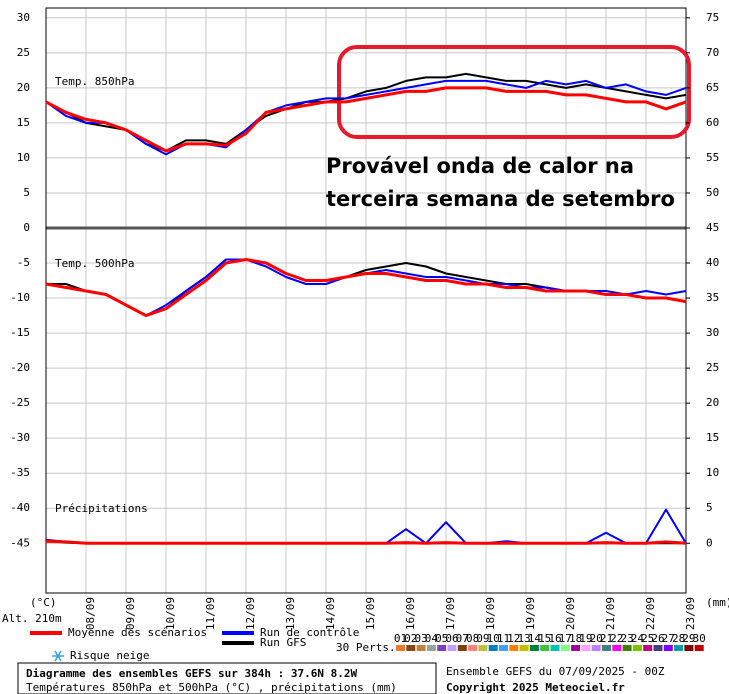  What do you see at coordinates (657, 638) in the screenshot?
I see `pert-label: 26` at bounding box center [657, 638].